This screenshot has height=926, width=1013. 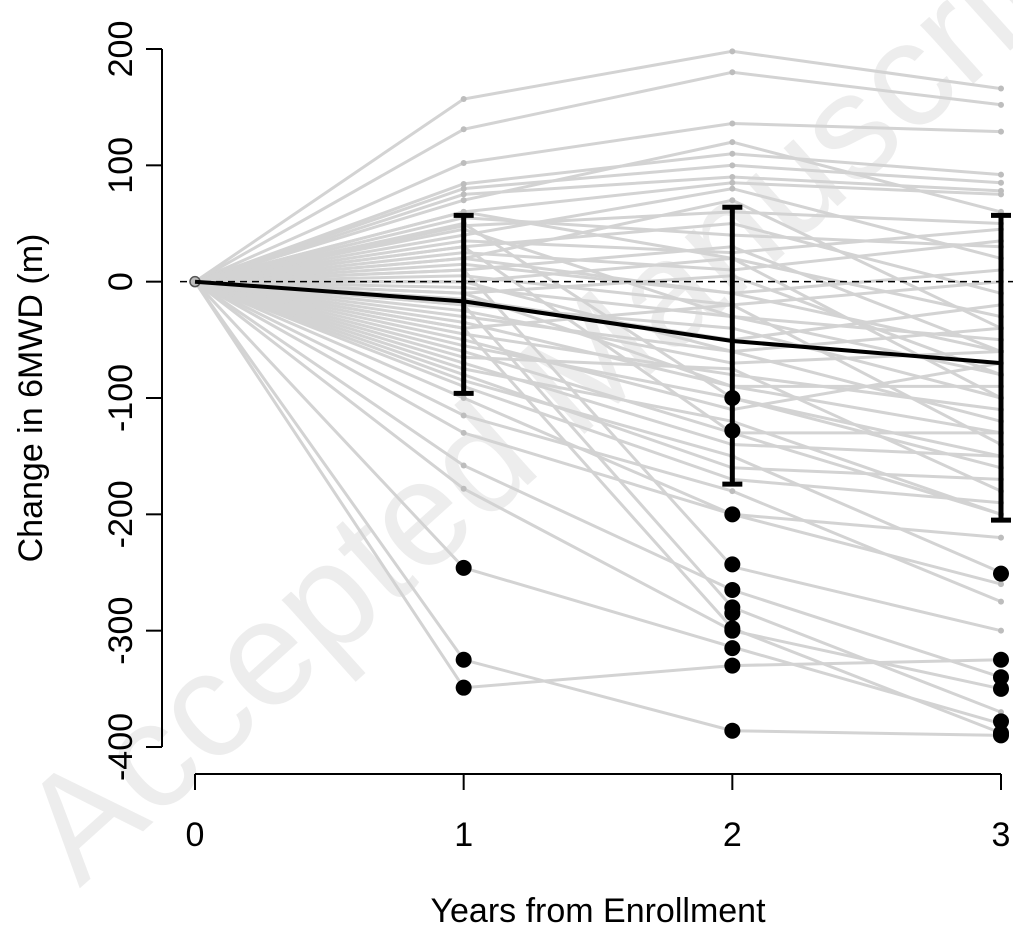 What do you see at coordinates (121, 398) in the screenshot?
I see `y-tick-label-3: -100` at bounding box center [121, 398].